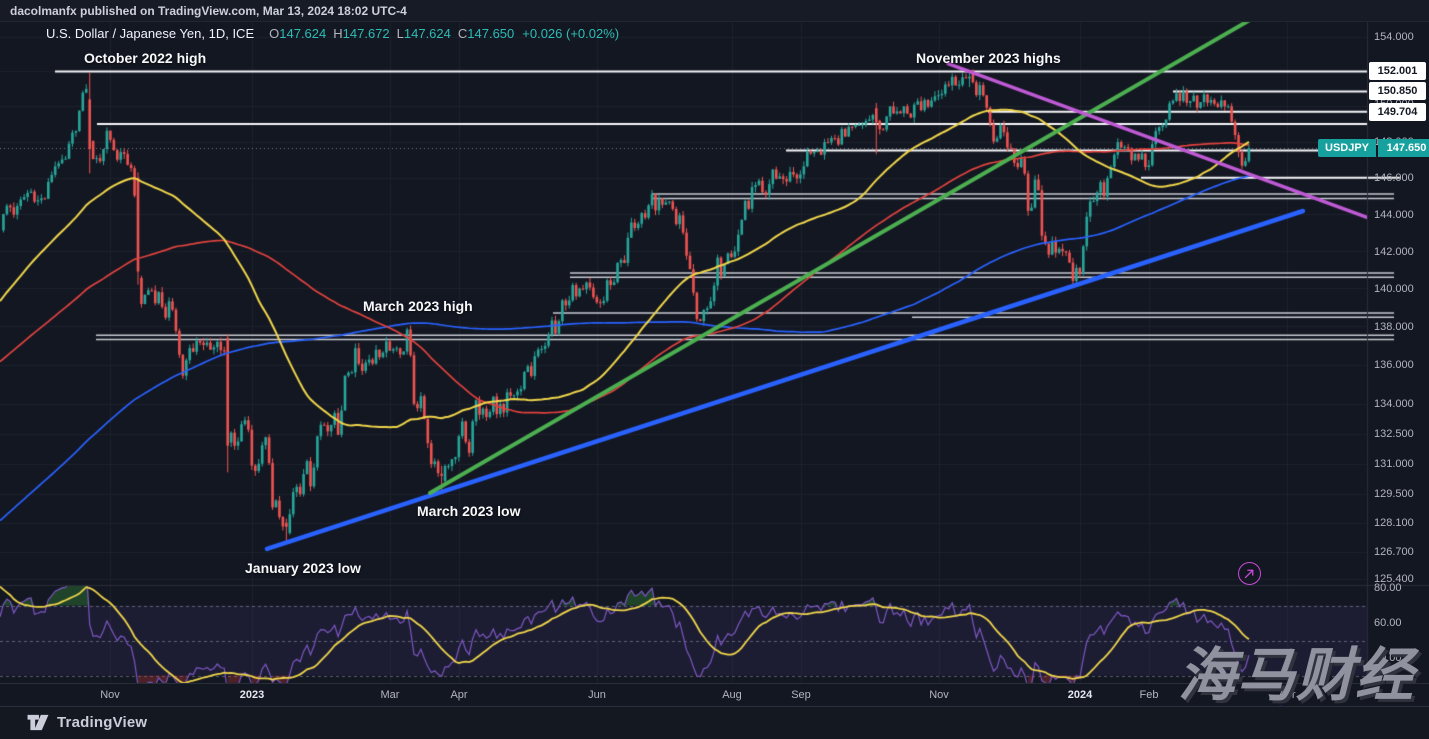 This screenshot has height=739, width=1429. What do you see at coordinates (1394, 434) in the screenshot?
I see `price-axis-label: 132.500` at bounding box center [1394, 434].